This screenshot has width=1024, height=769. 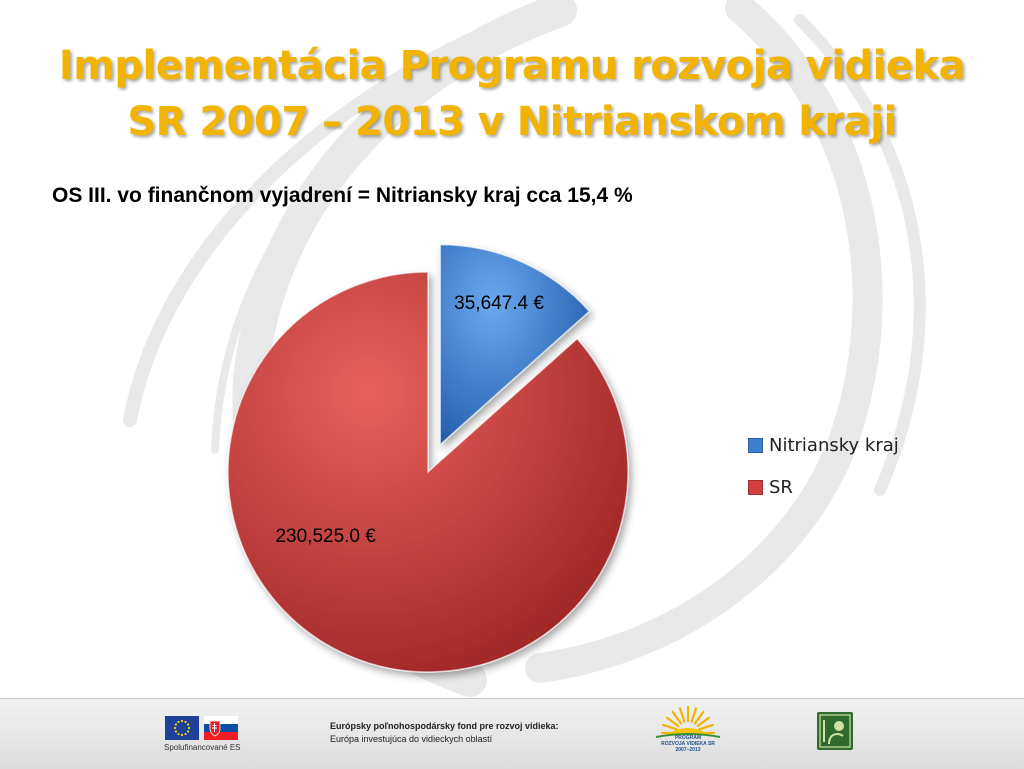 I want to click on legend-item: Nitriansky kraj, so click(x=823, y=445).